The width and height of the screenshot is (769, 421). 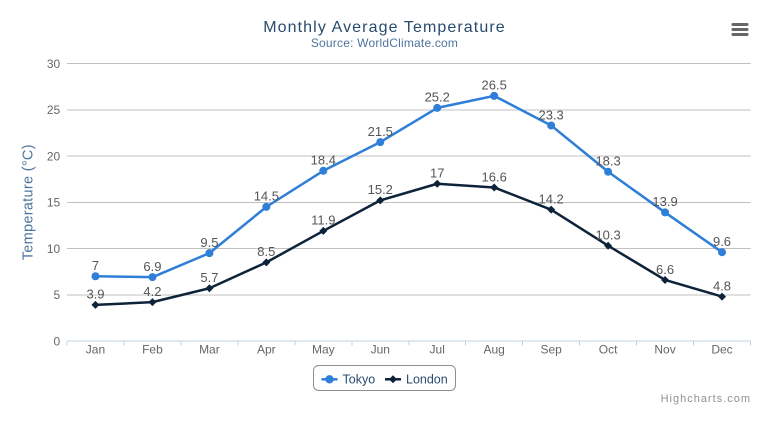 What do you see at coordinates (29, 202) in the screenshot?
I see `svg-text: Temperature (°C)` at bounding box center [29, 202].